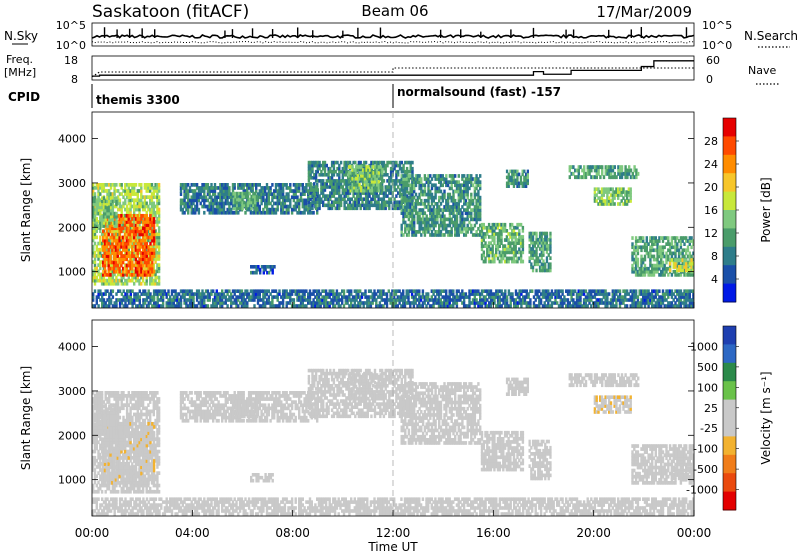 This screenshot has width=800, height=554. I want to click on echo-cell-r2, so click(104, 226).